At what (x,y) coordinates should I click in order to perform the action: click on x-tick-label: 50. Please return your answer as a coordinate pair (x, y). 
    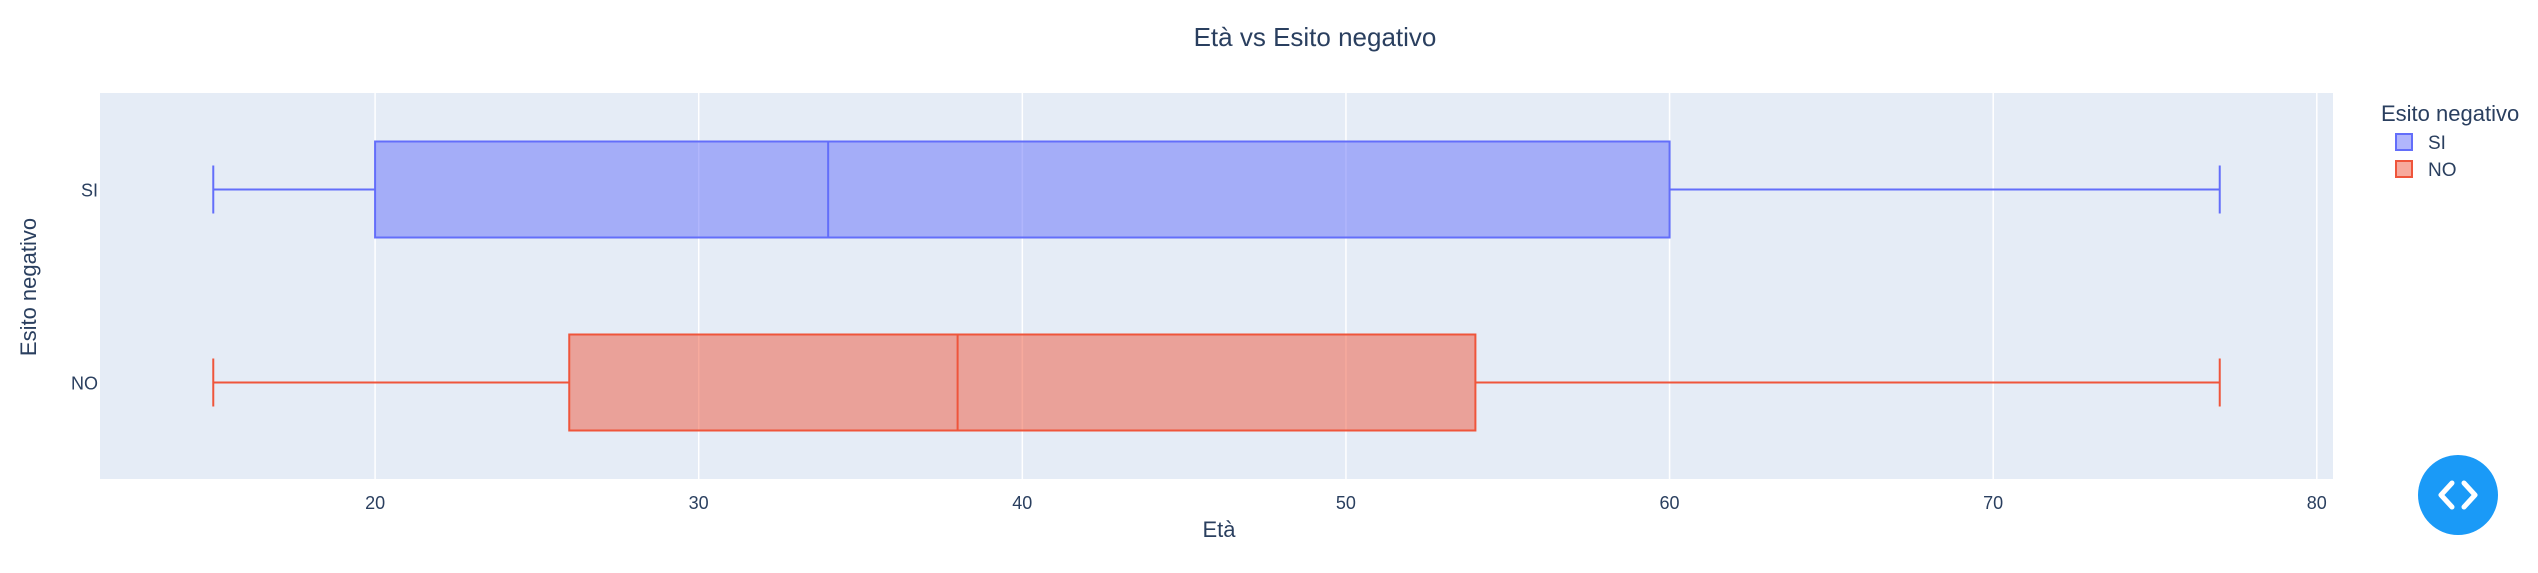
    Looking at the image, I should click on (1346, 503).